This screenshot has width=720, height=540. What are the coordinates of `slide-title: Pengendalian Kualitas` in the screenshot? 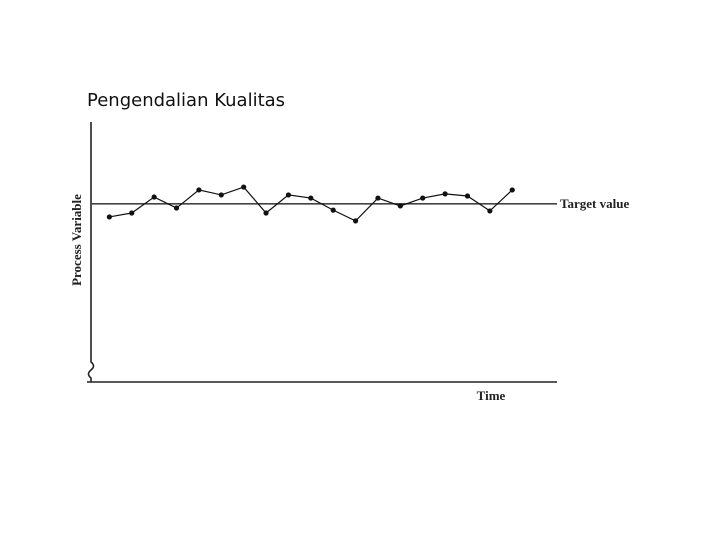 It's located at (186, 100).